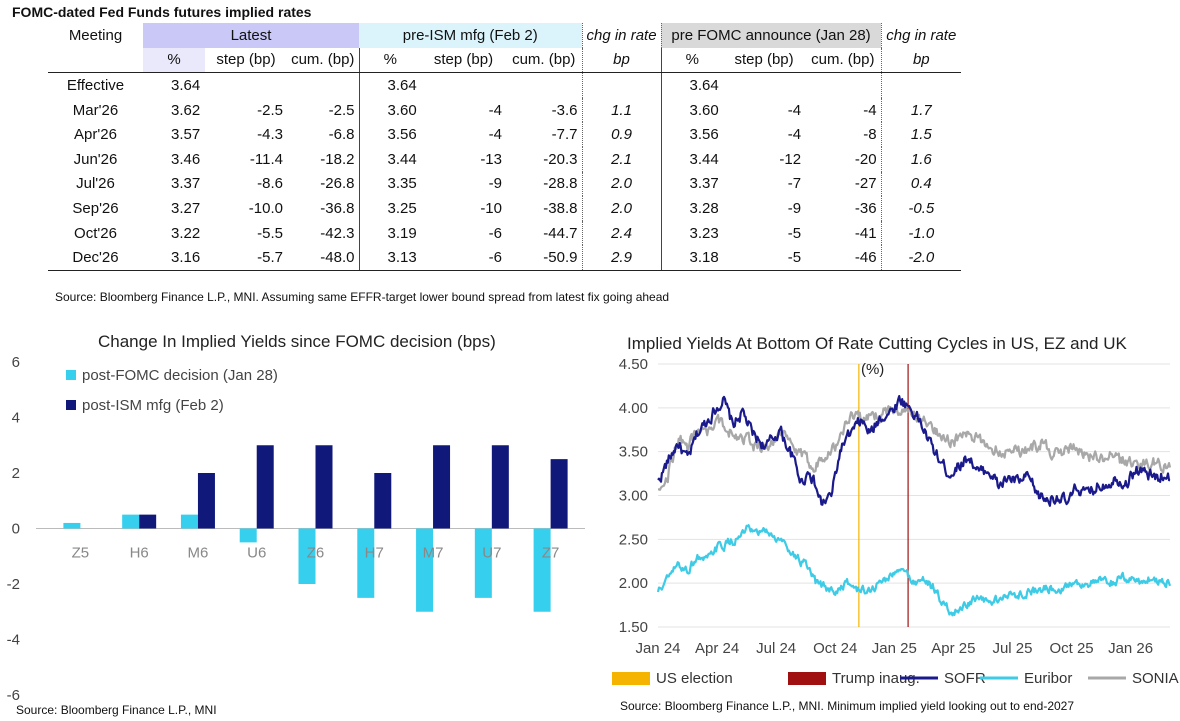 The image size is (1180, 721). What do you see at coordinates (843, 85) in the screenshot?
I see `table-cell` at bounding box center [843, 85].